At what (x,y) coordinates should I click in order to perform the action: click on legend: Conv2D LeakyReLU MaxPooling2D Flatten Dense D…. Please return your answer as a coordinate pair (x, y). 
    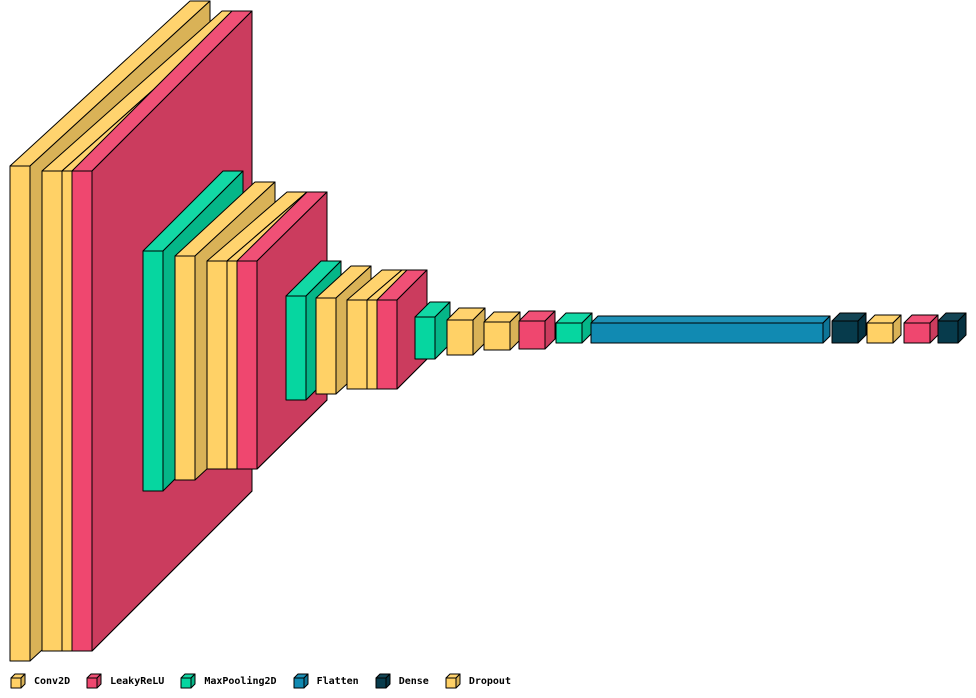
    Looking at the image, I should click on (268, 681).